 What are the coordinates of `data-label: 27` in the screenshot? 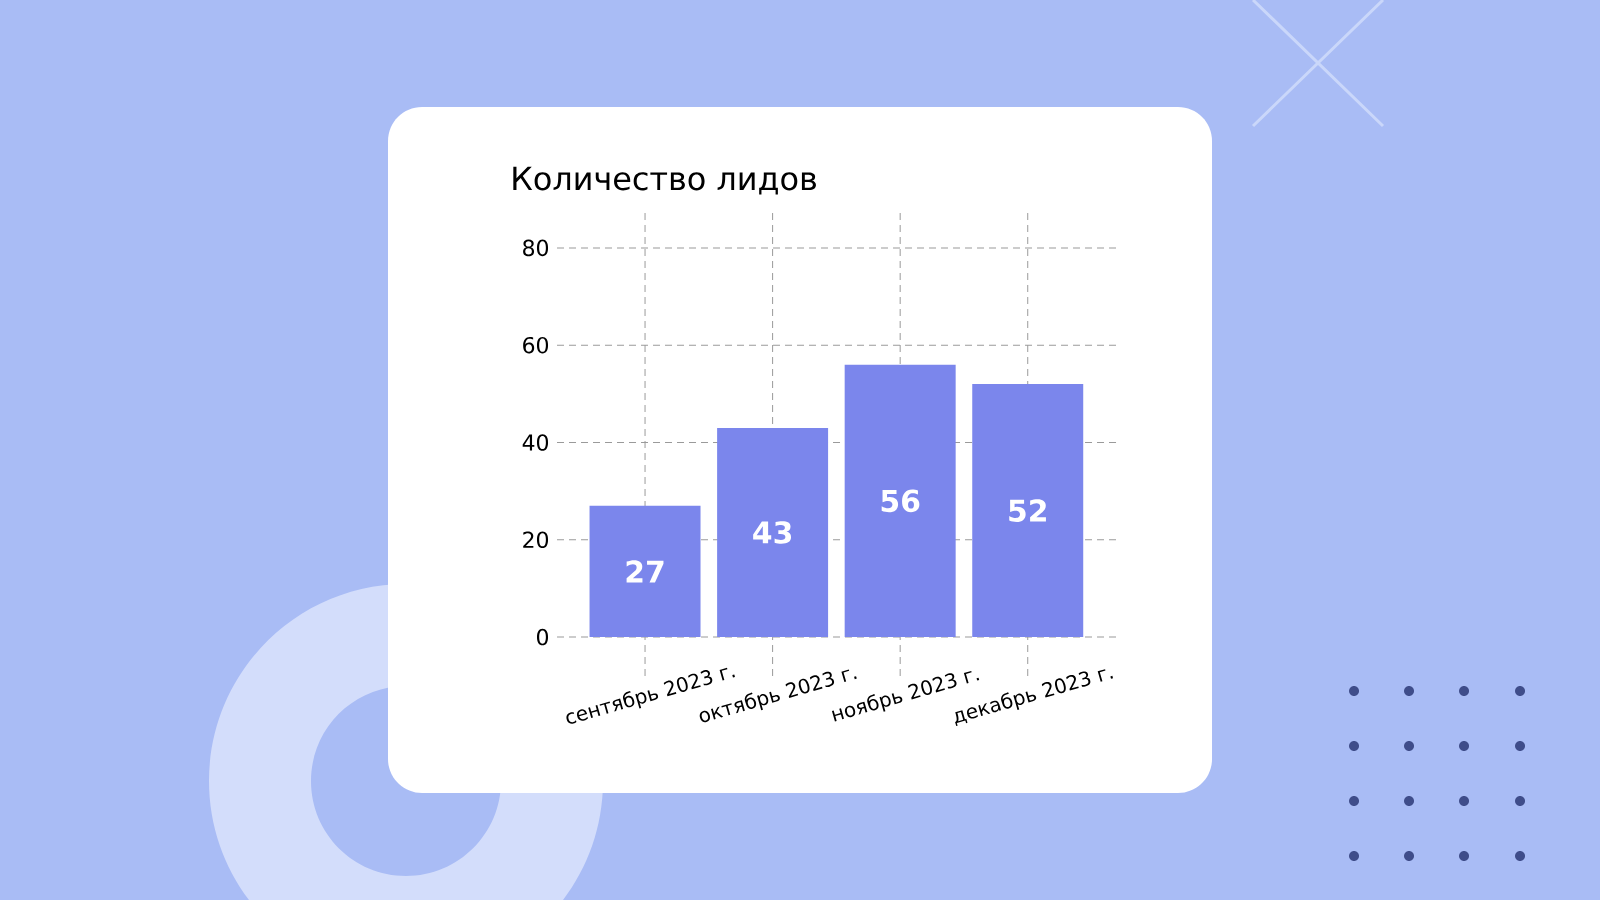 It's located at (645, 571).